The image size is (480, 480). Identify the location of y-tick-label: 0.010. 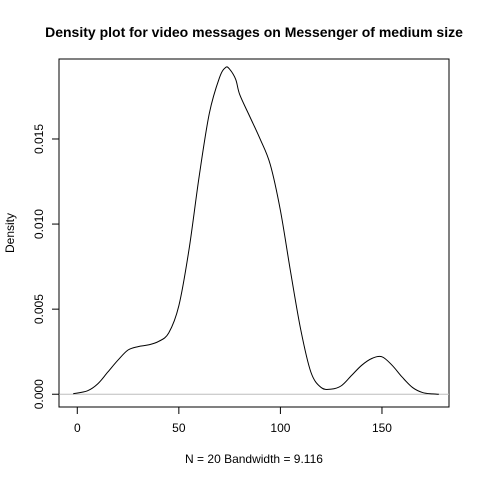
(39, 224).